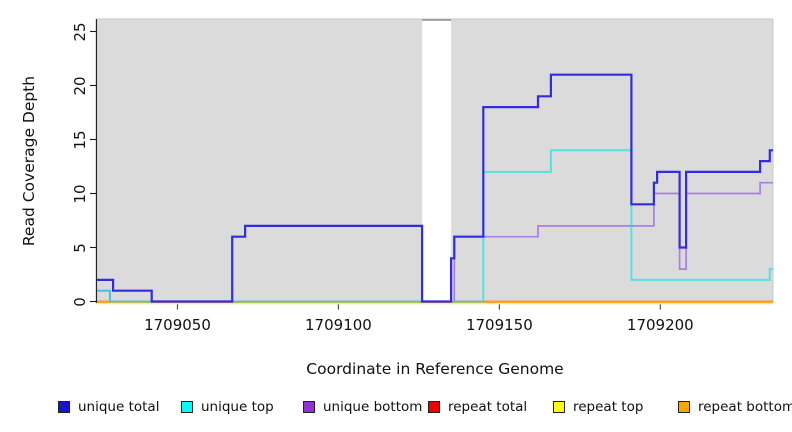  Describe the element at coordinates (684, 407) in the screenshot. I see `legend-swatch-repeat-bottom` at that location.